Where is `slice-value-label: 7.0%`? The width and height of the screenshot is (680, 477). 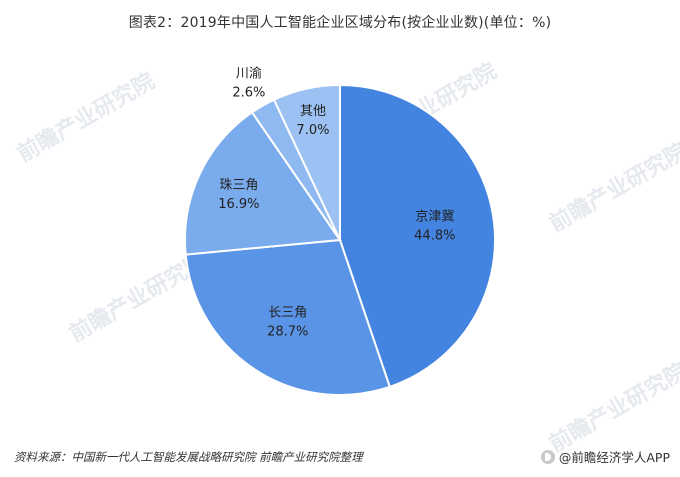 slice-value-label: 7.0% is located at coordinates (312, 130).